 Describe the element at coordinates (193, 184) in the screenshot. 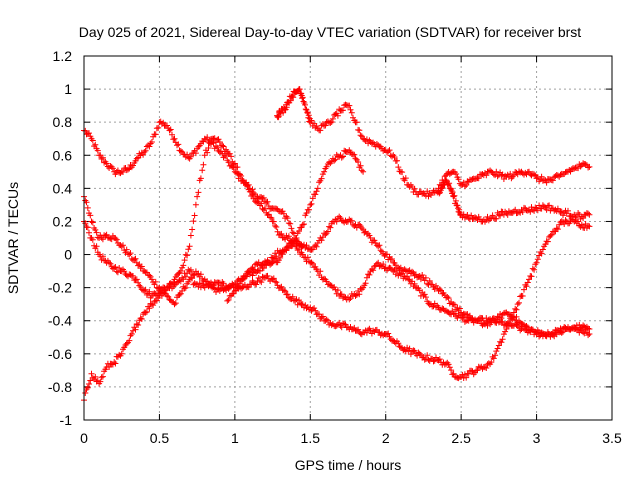

I see `series-sat-A` at that location.